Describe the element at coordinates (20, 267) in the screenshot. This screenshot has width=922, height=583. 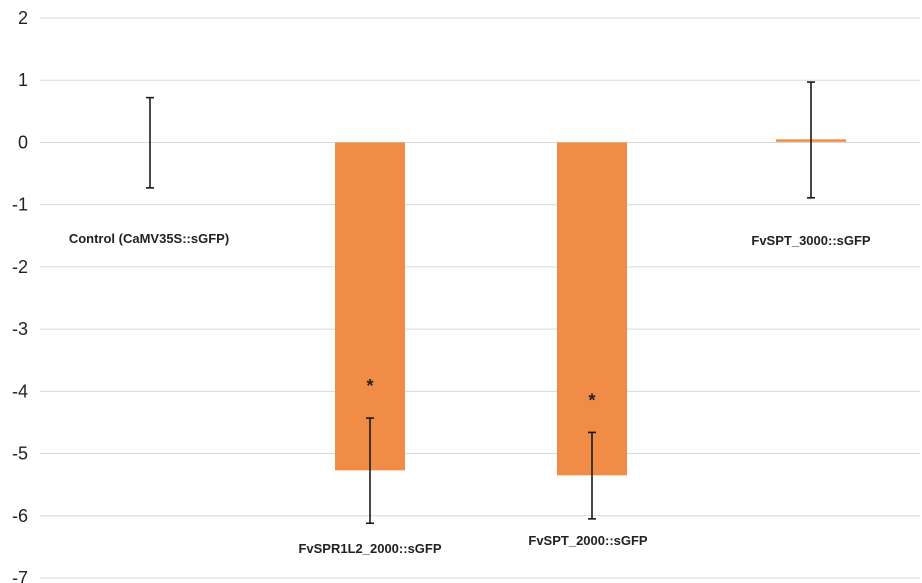
I see `y-tick-label: -2` at that location.